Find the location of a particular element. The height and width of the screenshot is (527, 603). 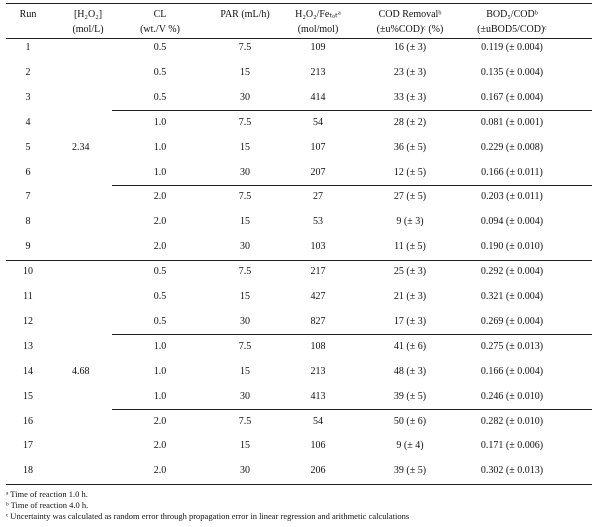

cell: 11 is located at coordinates (28, 296).